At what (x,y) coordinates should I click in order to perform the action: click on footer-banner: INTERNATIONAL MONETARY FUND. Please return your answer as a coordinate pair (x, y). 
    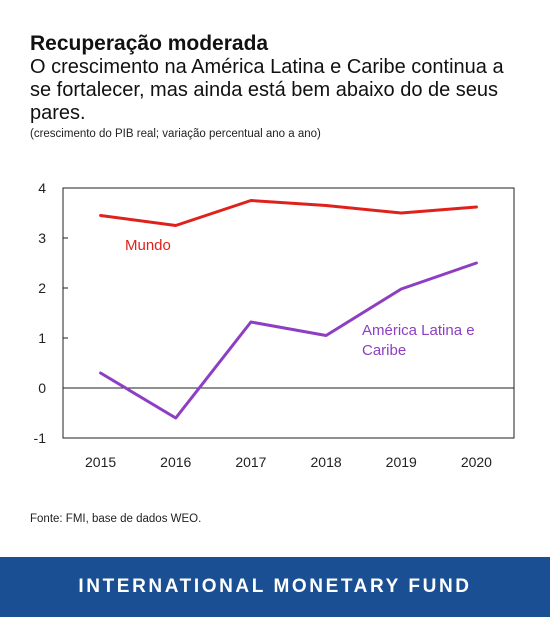
    Looking at the image, I should click on (275, 587).